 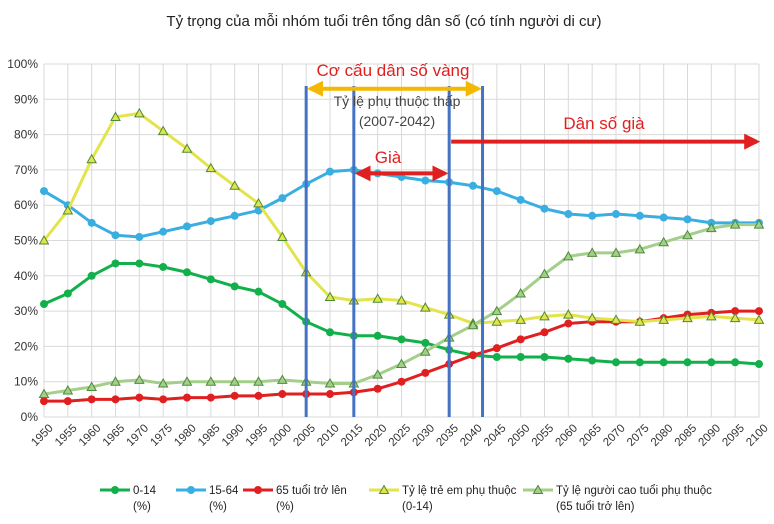 What do you see at coordinates (459, 491) in the screenshot?
I see `legend-label: Tỷ lệ trẻ em phụ thuộc` at bounding box center [459, 491].